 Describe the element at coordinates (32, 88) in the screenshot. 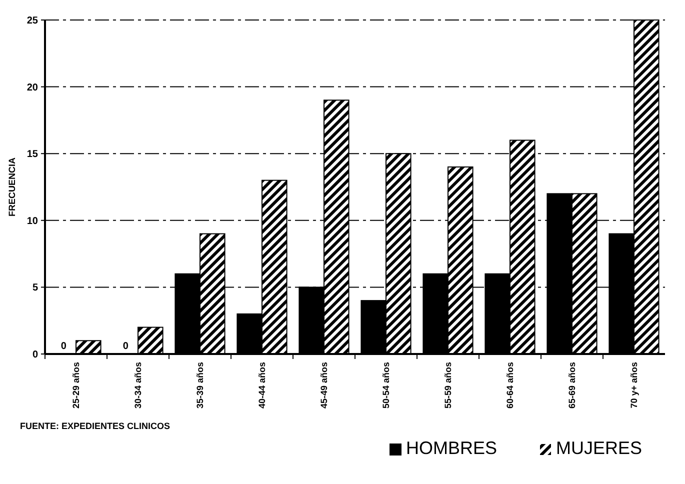

I see `y-tick-label: 20` at that location.